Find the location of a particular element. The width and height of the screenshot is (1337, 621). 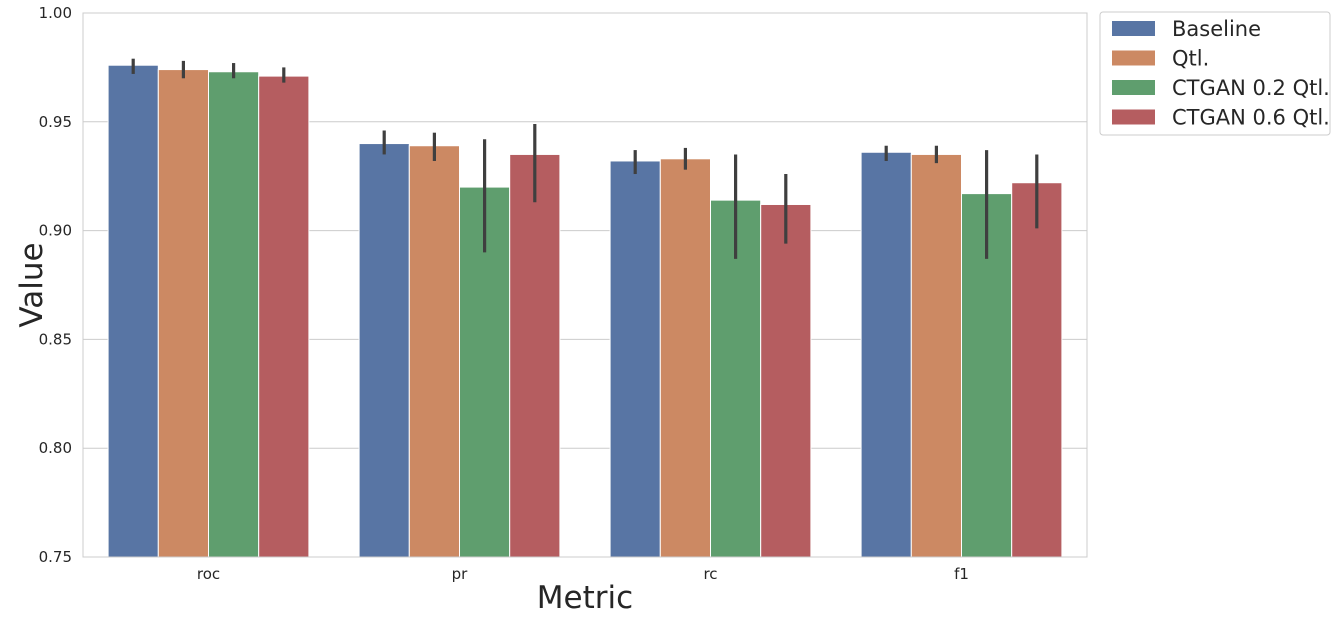

y-tick-label: 0.85 is located at coordinates (55, 339).